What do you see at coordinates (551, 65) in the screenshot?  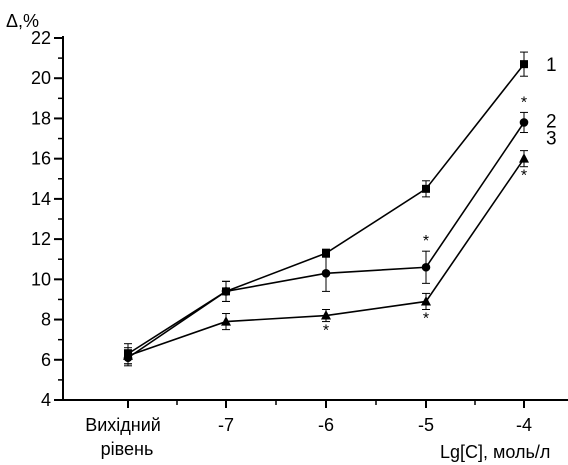 I see `series-label: 1` at bounding box center [551, 65].